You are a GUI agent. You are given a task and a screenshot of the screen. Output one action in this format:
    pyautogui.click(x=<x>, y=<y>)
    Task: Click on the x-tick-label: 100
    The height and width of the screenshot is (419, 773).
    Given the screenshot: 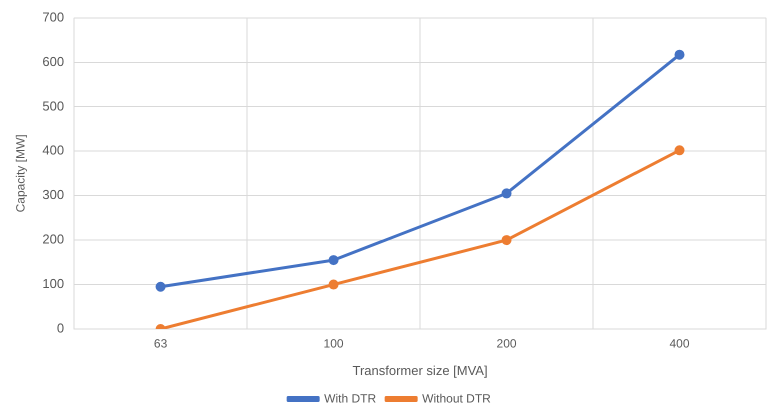 What is the action you would take?
    pyautogui.click(x=334, y=343)
    